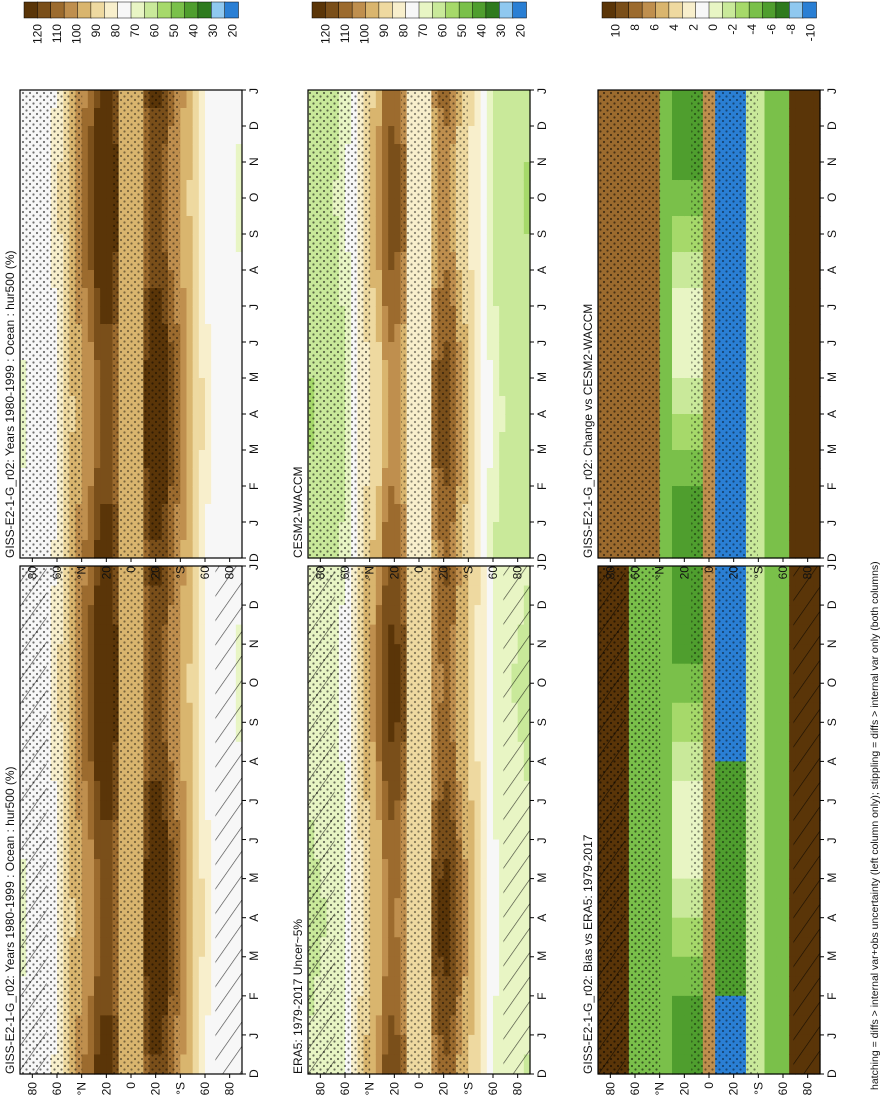 Image resolution: width=891 pixels, height=1107 pixels. What do you see at coordinates (156, 1089) in the screenshot?
I see `lat-tick-label: 20` at bounding box center [156, 1089].